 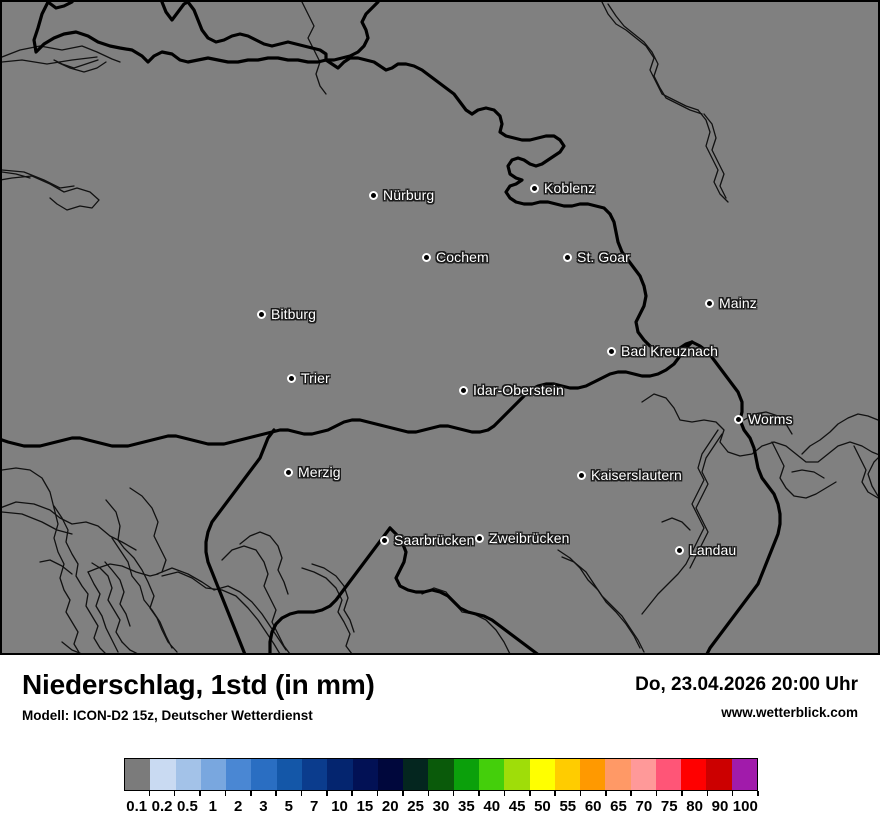 I want to click on city-label: Mainz, so click(x=738, y=303).